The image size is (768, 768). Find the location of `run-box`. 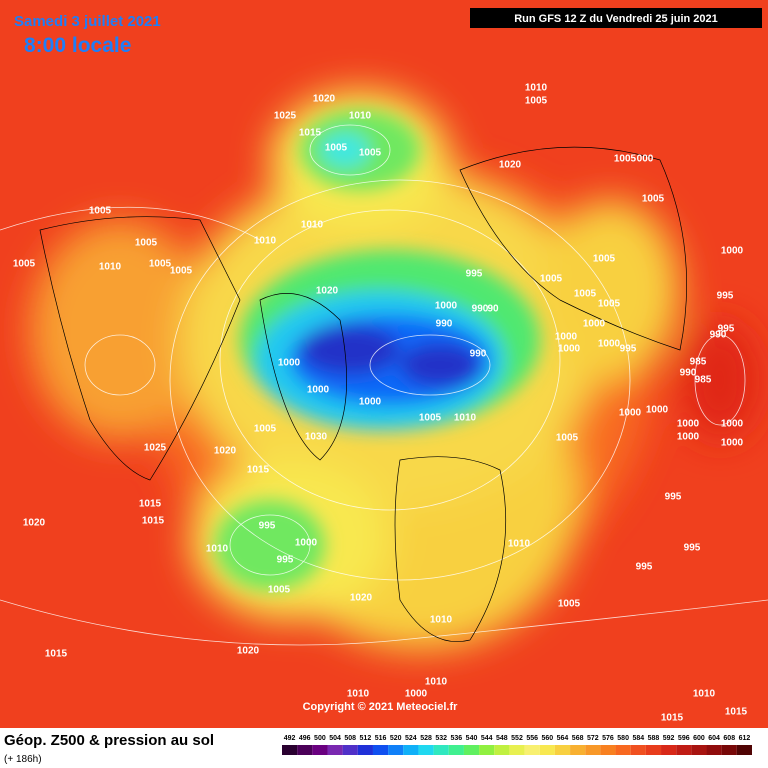

run-box is located at coordinates (616, 18).